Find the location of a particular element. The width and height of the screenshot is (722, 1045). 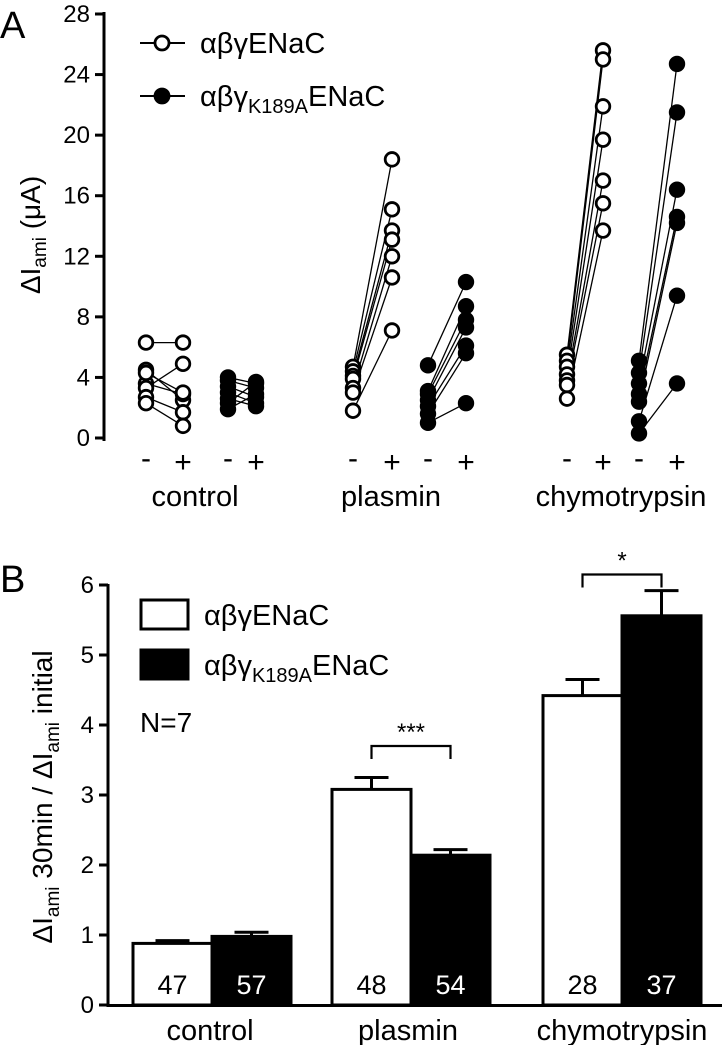

panel-b-significance: **** is located at coordinates (516, 653).